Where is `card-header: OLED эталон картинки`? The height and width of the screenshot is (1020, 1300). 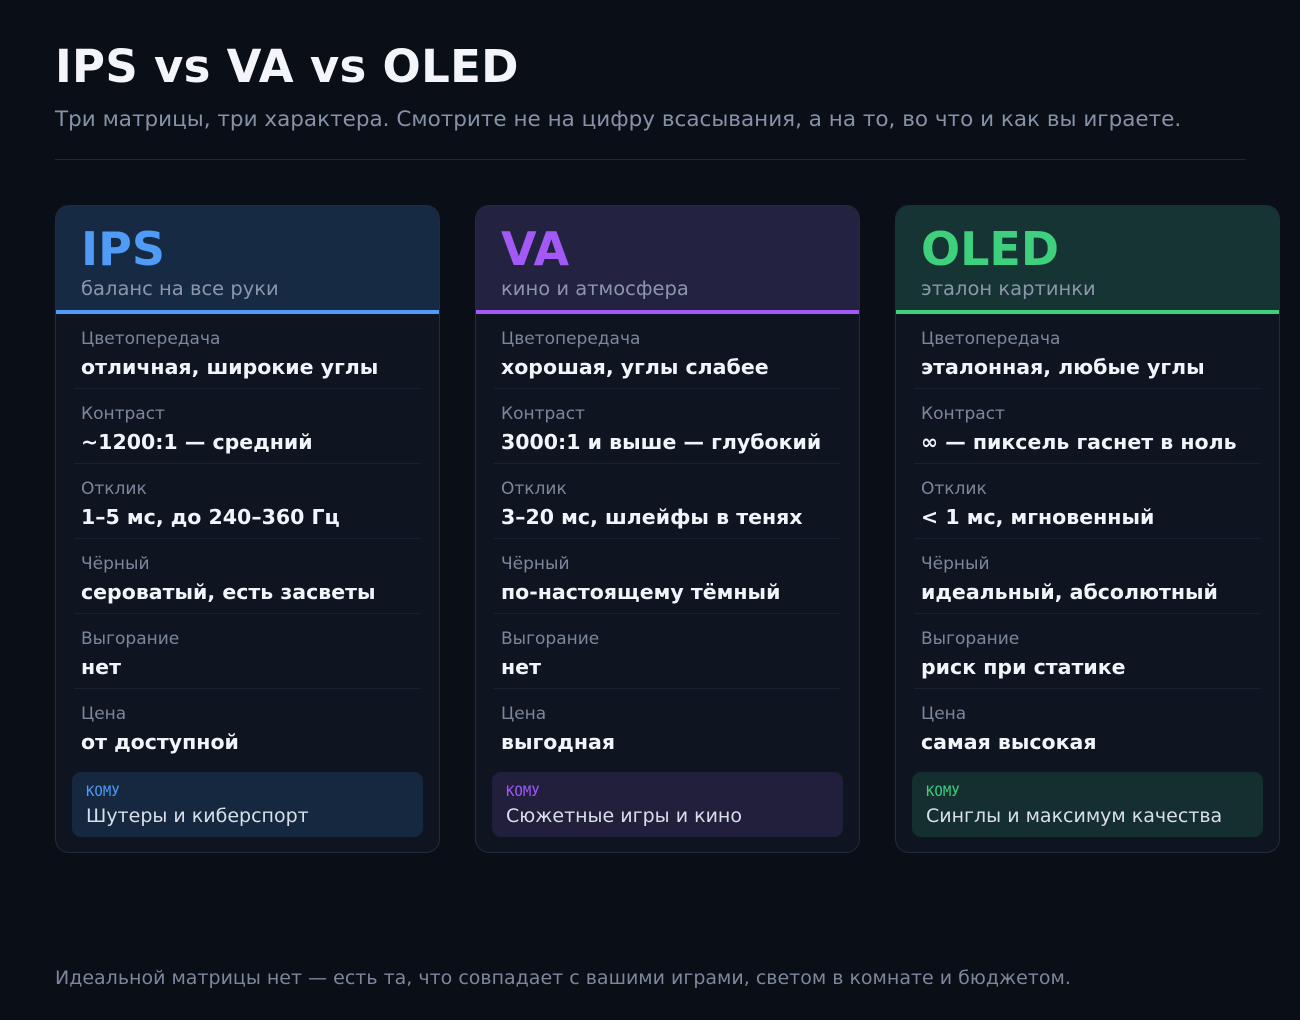 card-header: OLED эталон картинки is located at coordinates (1087, 260).